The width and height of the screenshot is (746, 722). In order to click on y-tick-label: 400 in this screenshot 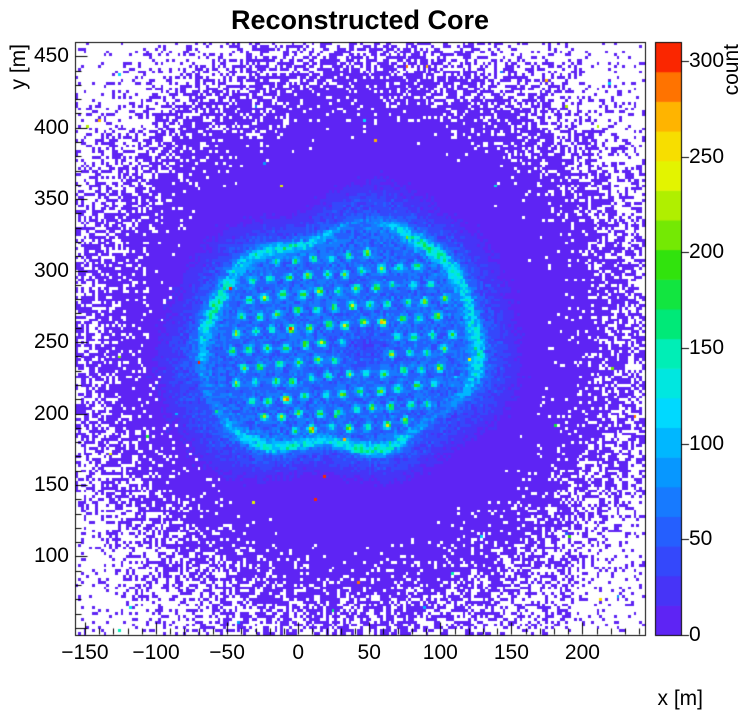, I will do `click(51, 127)`.